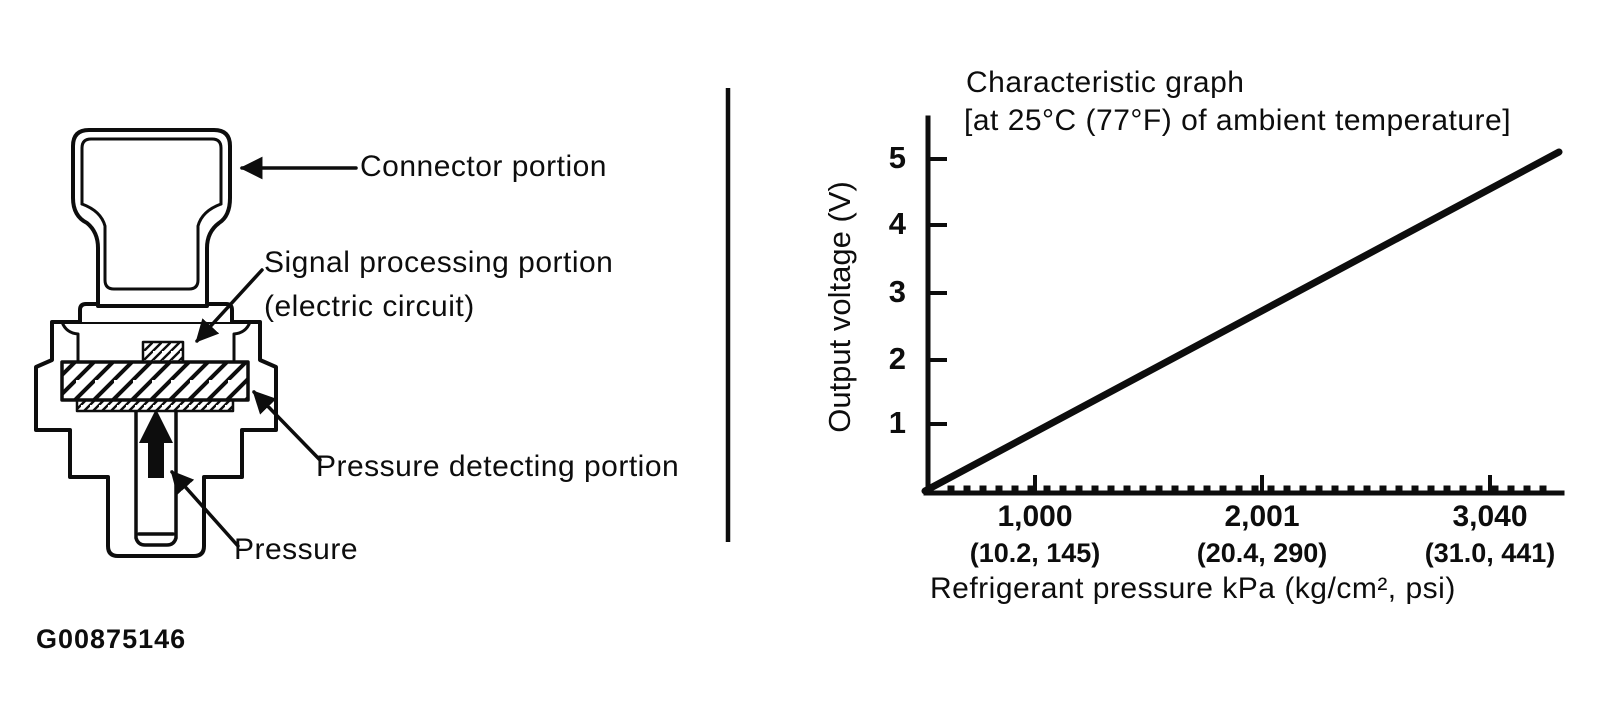 The width and height of the screenshot is (1620, 728). What do you see at coordinates (1490, 516) in the screenshot?
I see `x-tick-kpa-3040: 3,040` at bounding box center [1490, 516].